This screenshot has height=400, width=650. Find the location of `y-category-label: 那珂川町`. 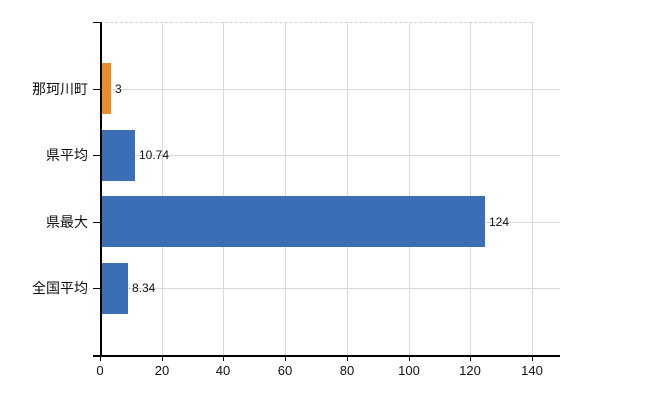

y-category-label: 那珂川町 is located at coordinates (60, 89).